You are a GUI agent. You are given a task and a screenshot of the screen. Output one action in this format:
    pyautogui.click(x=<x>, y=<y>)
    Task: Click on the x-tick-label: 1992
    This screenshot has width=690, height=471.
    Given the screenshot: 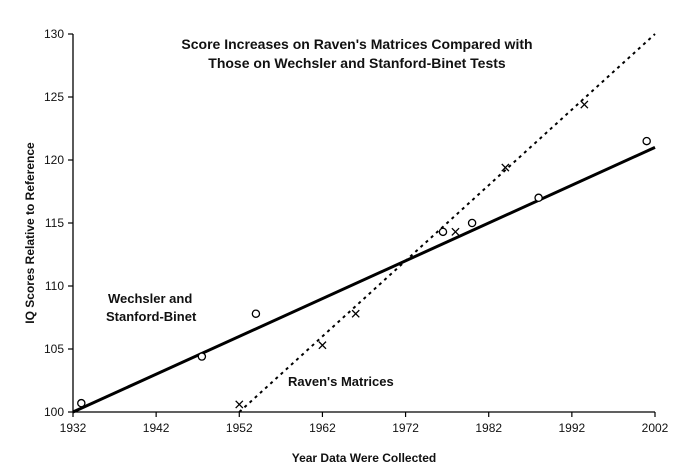 What is the action you would take?
    pyautogui.click(x=572, y=428)
    